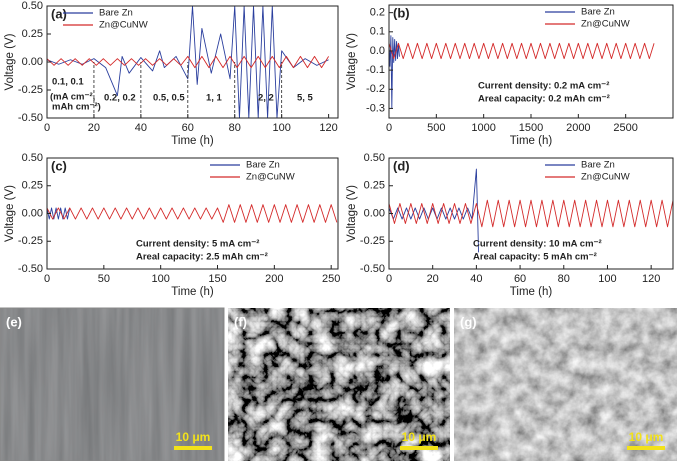 The image size is (677, 466). Describe the element at coordinates (625, 128) in the screenshot. I see `x-tick-label: 2500` at that location.